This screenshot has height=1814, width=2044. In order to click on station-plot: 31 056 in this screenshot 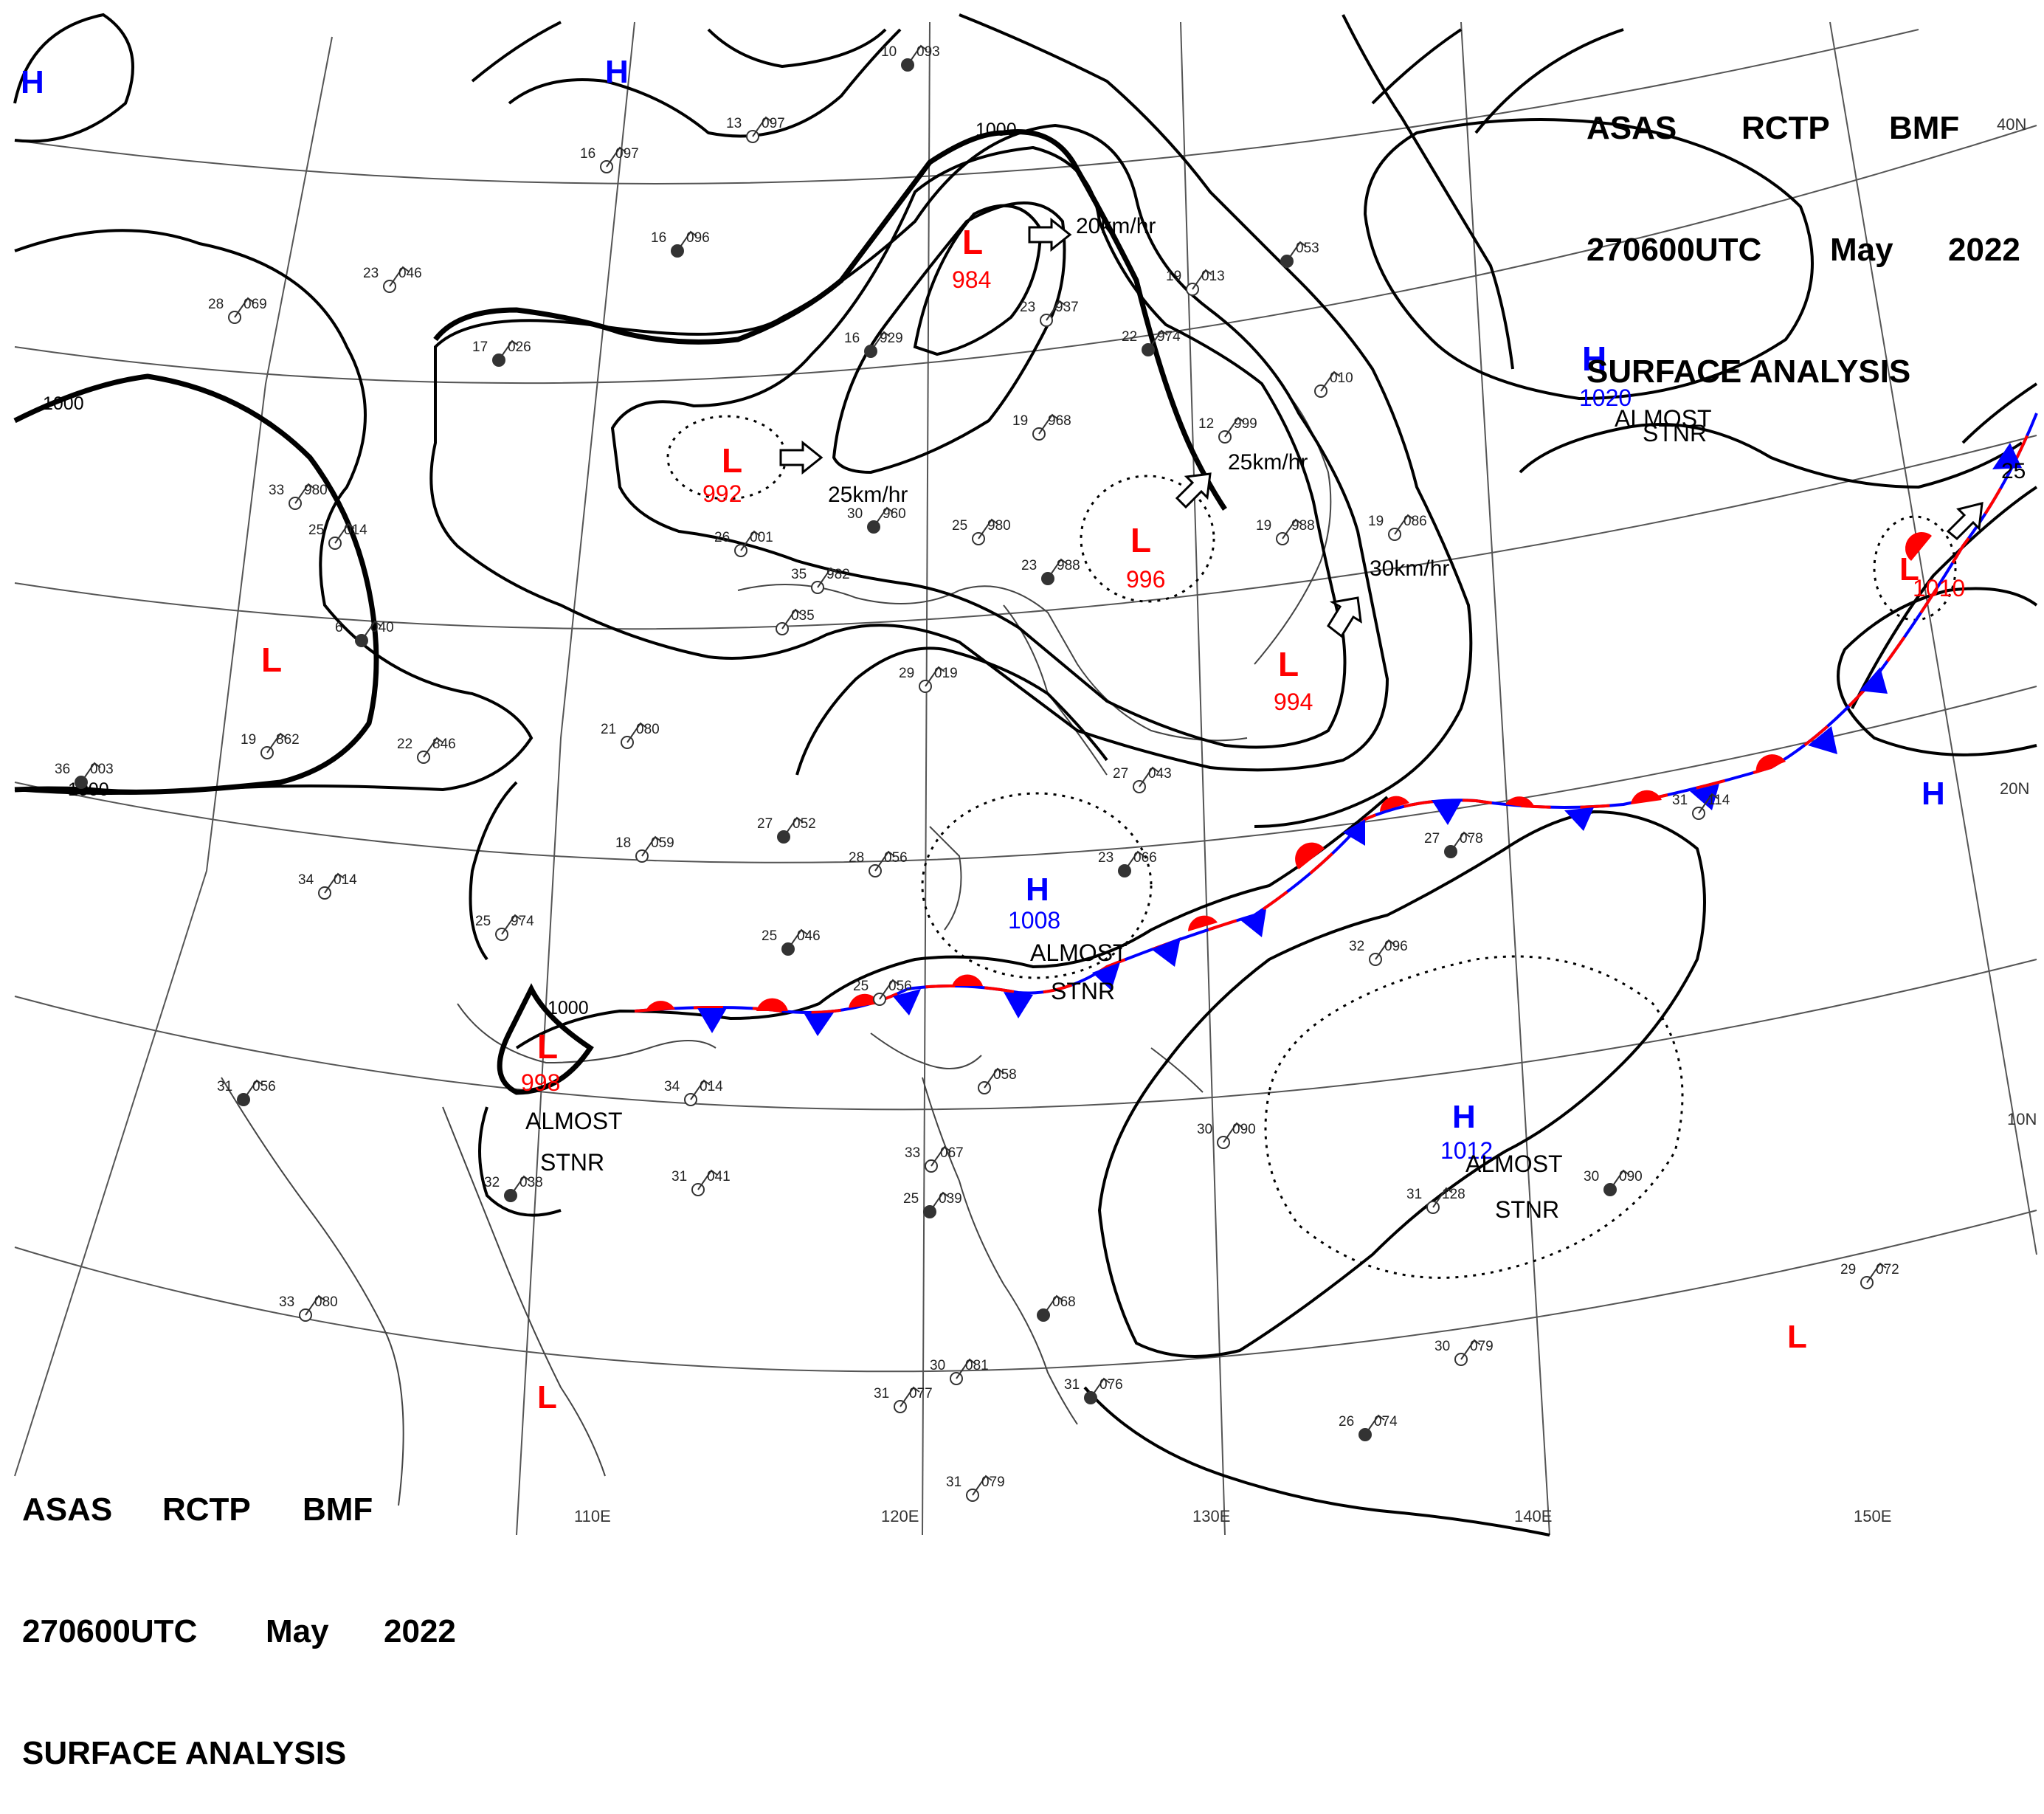, I will do `click(246, 1092)`.